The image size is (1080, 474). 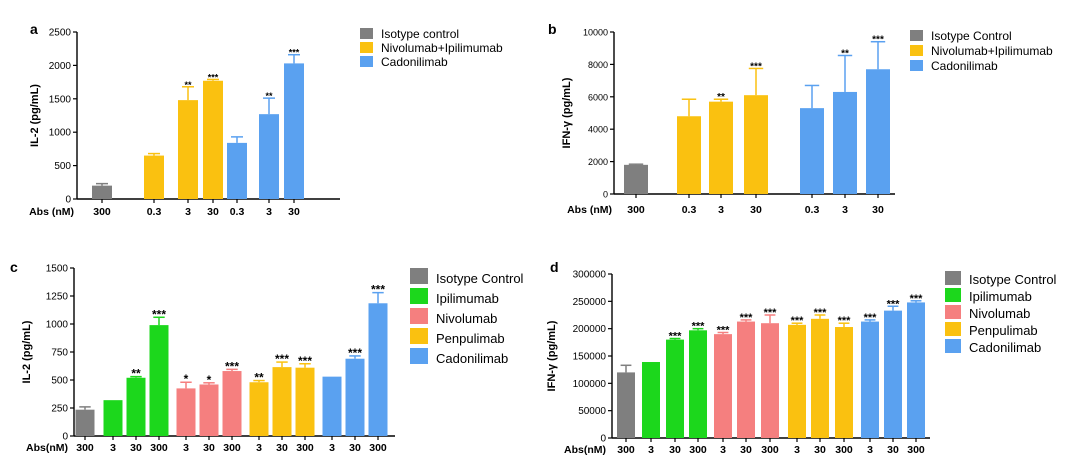 What do you see at coordinates (59, 409) in the screenshot?
I see `y-tick-label: 250` at bounding box center [59, 409].